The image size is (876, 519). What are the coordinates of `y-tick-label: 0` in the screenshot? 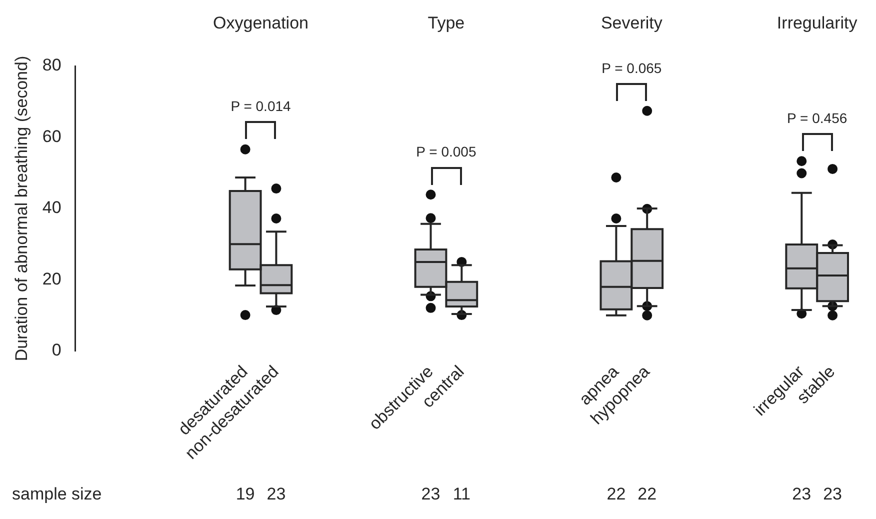 It's located at (57, 350).